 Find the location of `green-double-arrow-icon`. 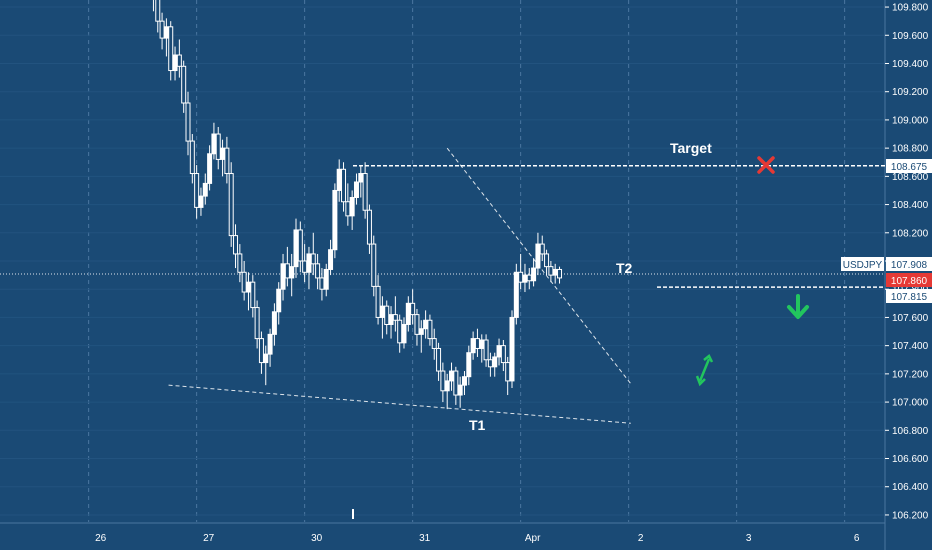

green-double-arrow-icon is located at coordinates (704, 370).